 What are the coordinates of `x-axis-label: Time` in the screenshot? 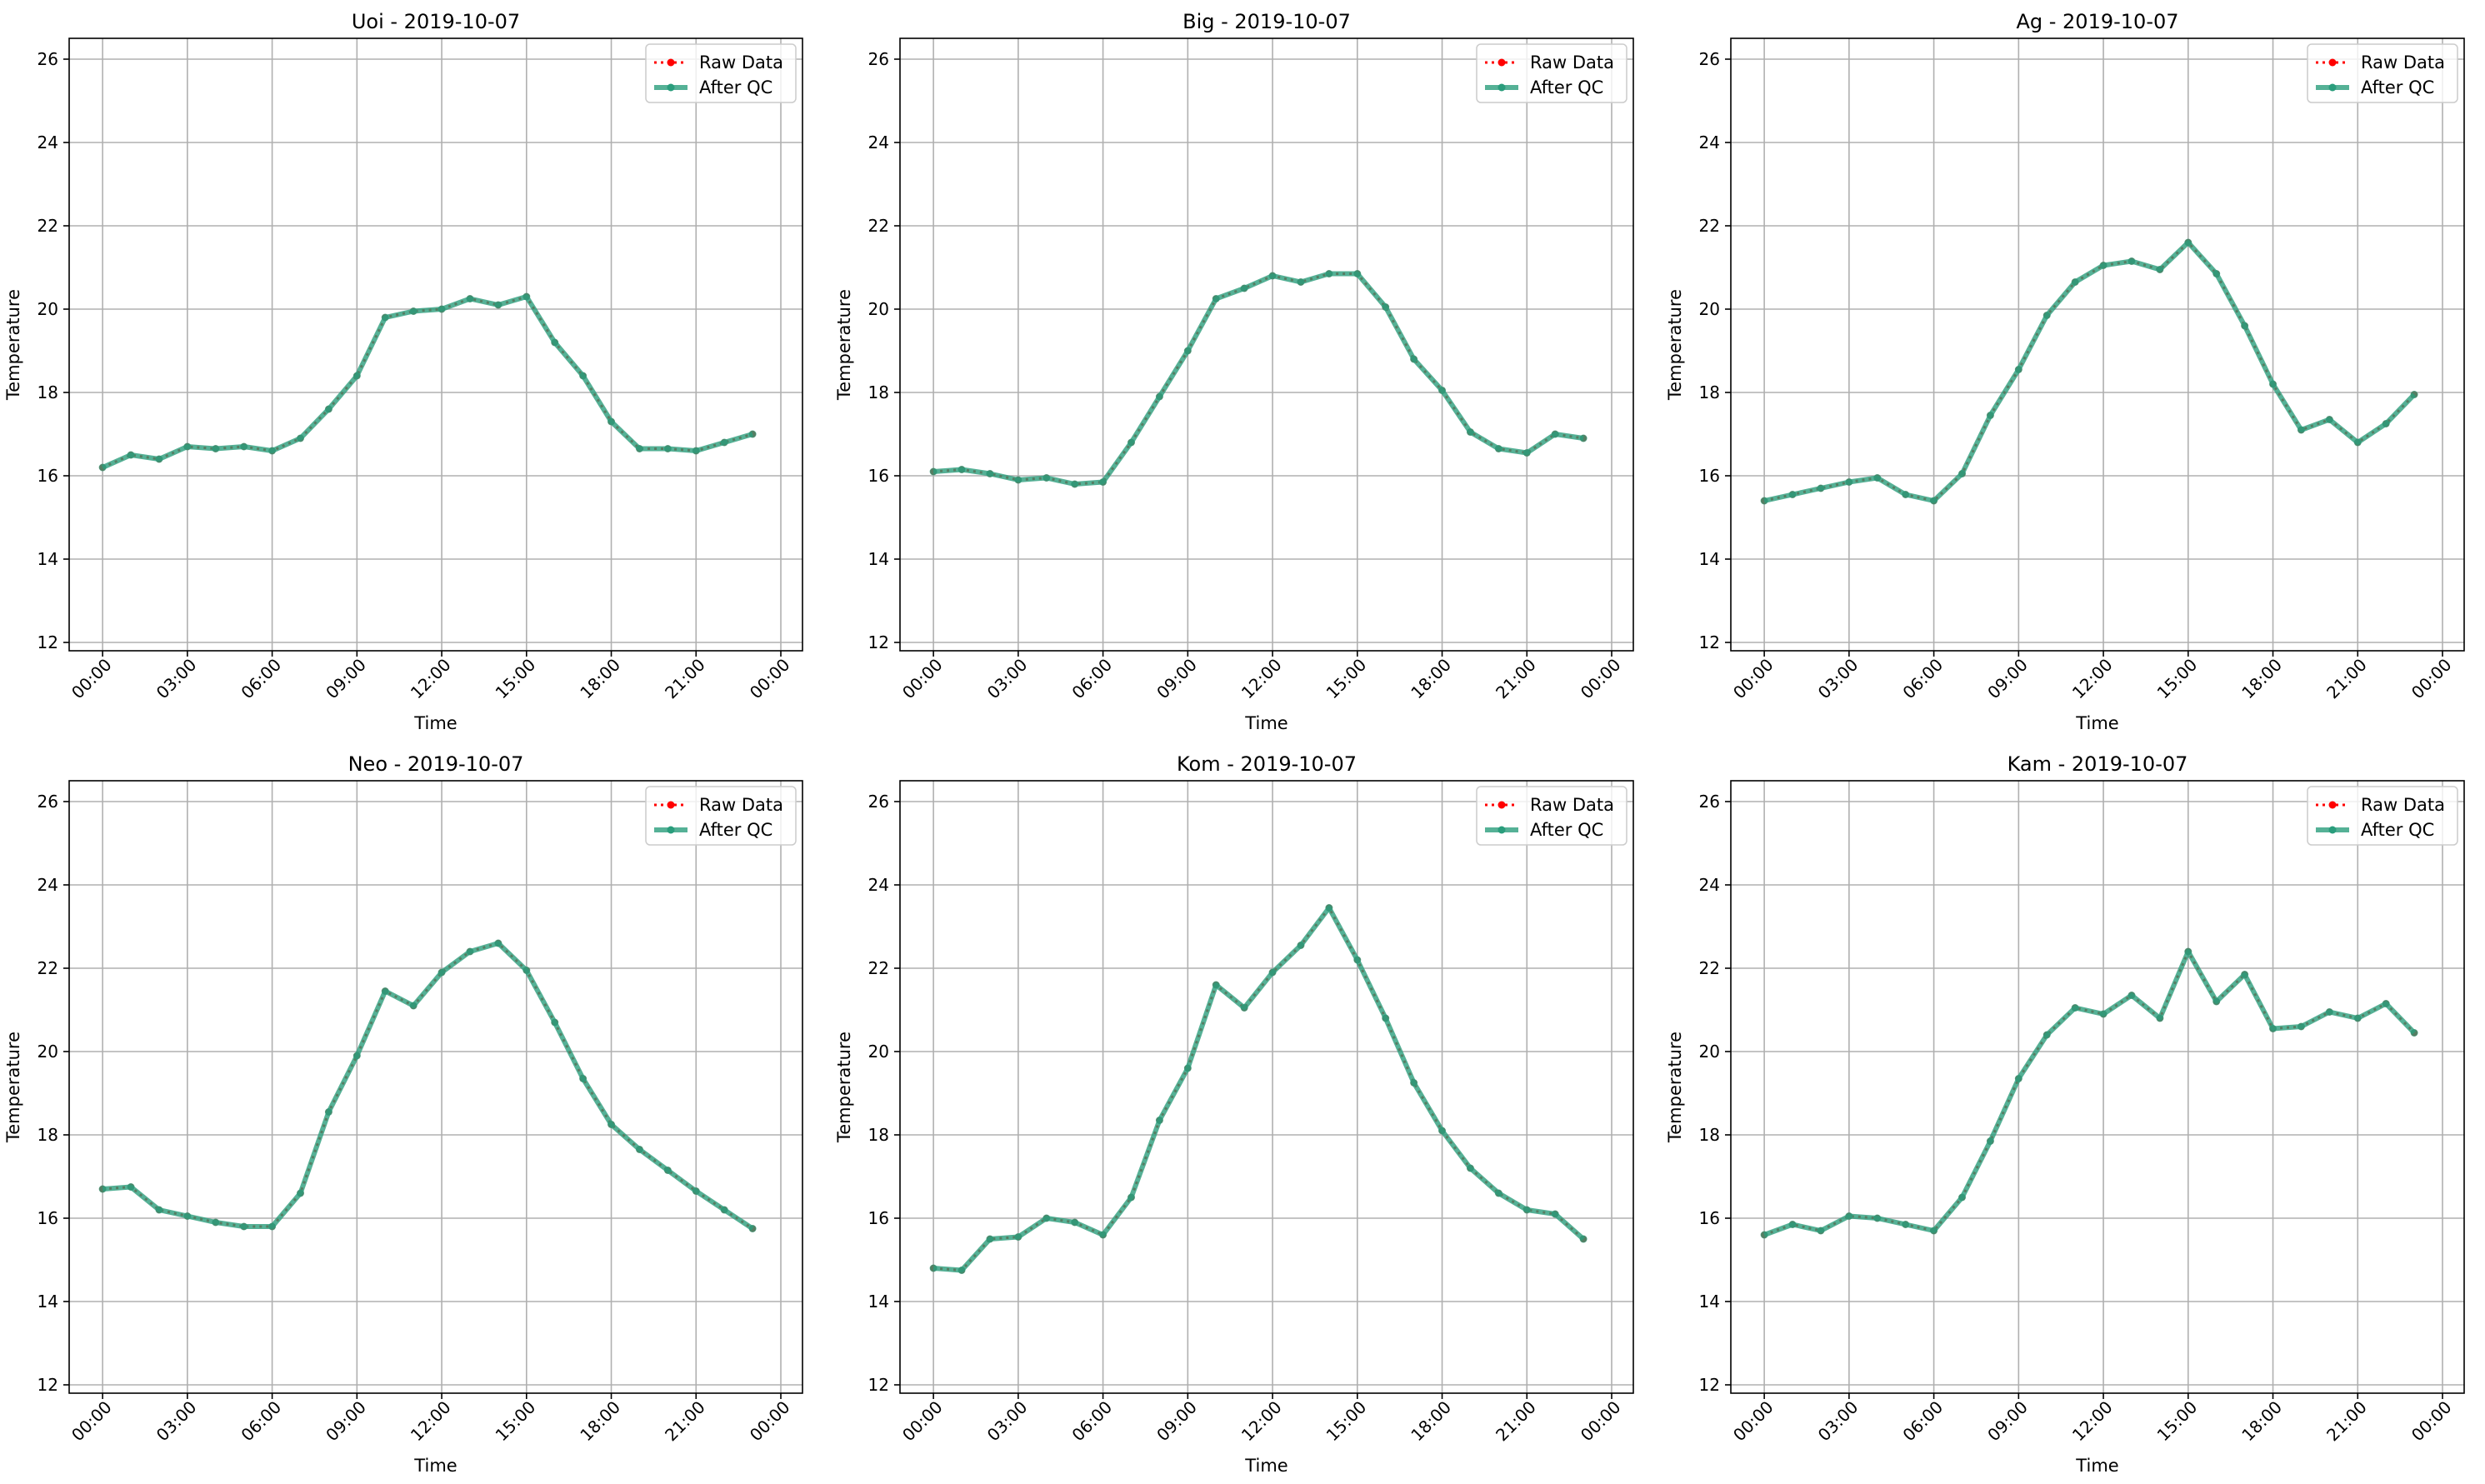 It's located at (435, 1466).